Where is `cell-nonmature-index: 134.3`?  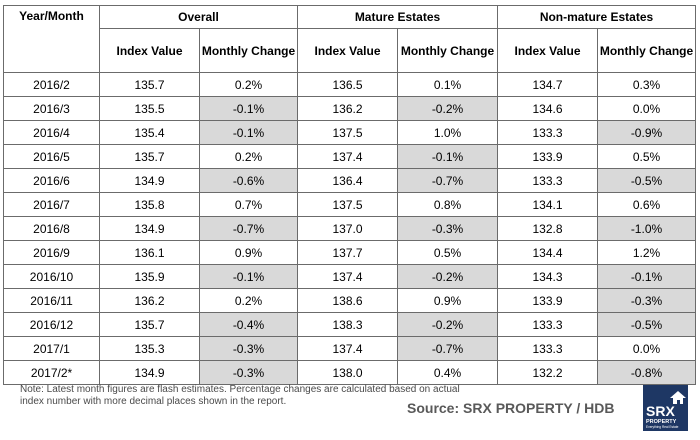
cell-nonmature-index: 134.3 is located at coordinates (547, 276).